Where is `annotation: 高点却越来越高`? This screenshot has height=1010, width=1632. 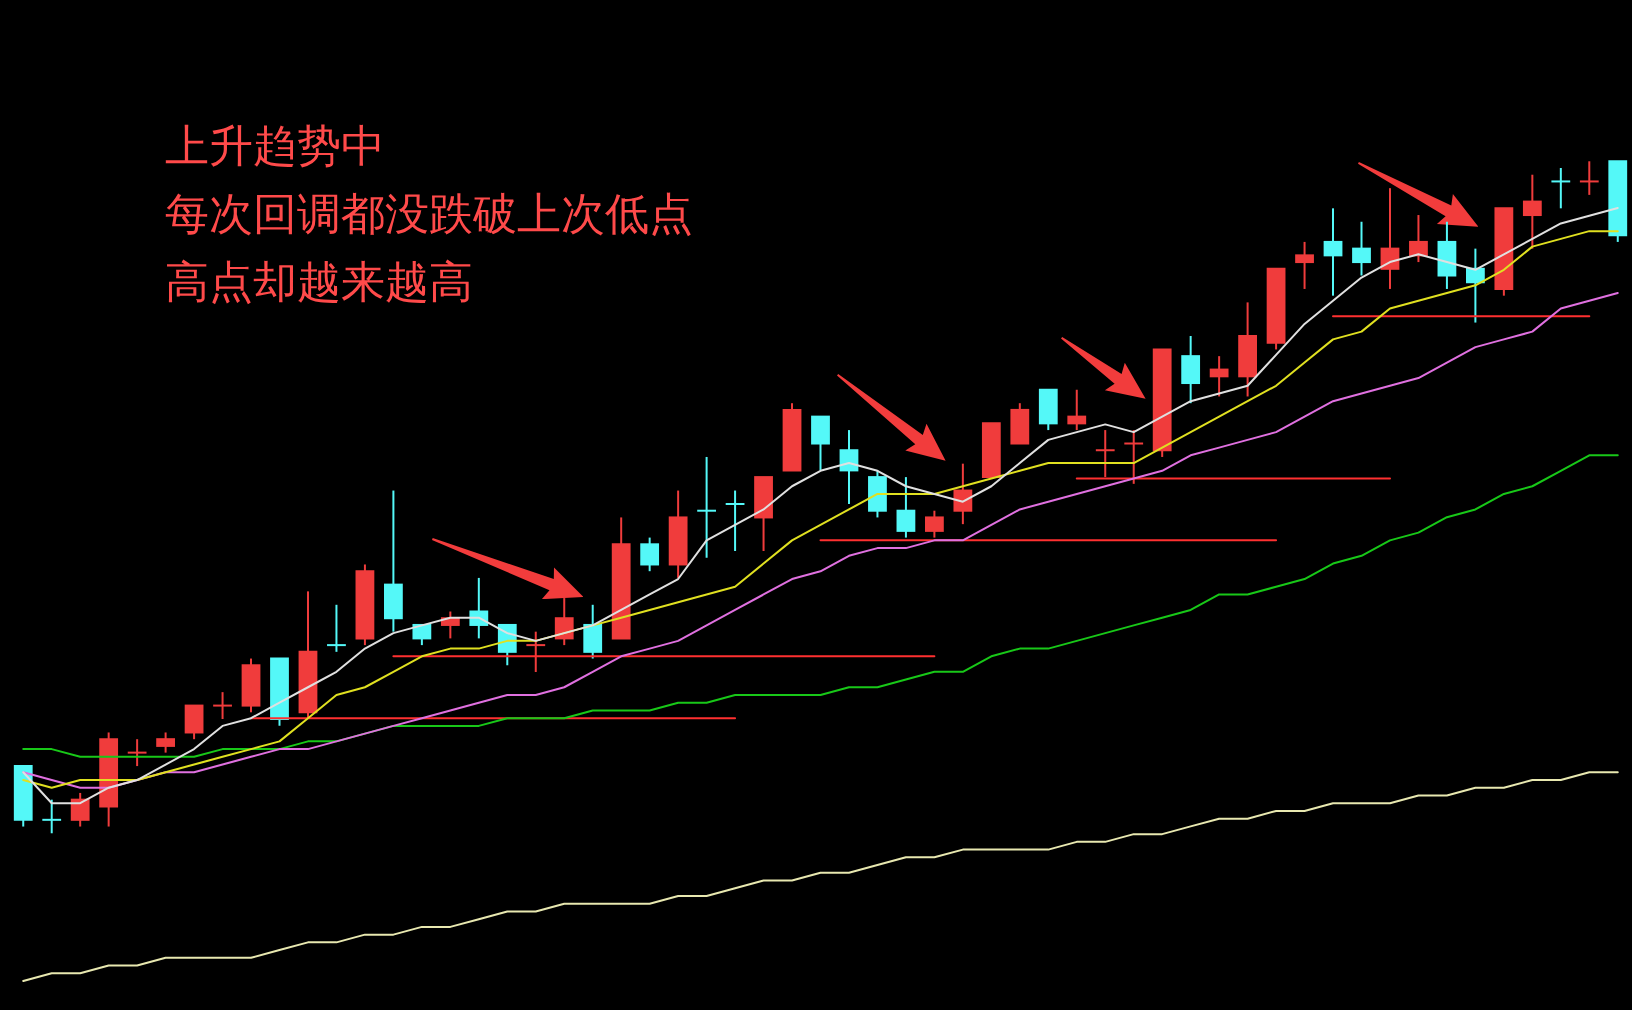 annotation: 高点却越来越高 is located at coordinates (319, 282).